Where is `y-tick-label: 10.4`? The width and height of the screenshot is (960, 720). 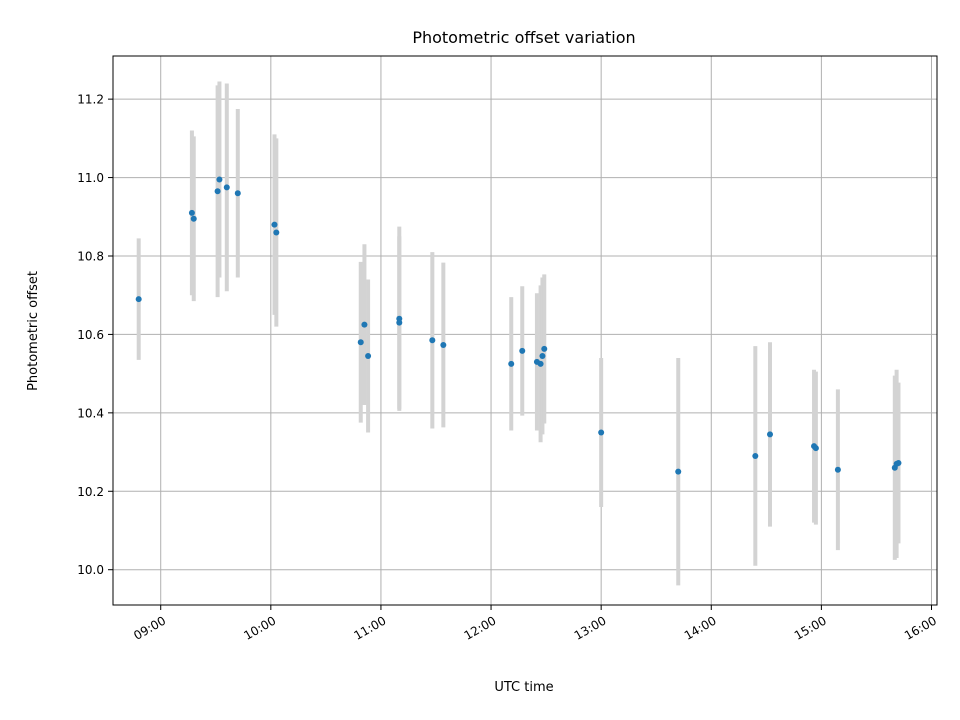
y-tick-label: 10.4 is located at coordinates (90, 413).